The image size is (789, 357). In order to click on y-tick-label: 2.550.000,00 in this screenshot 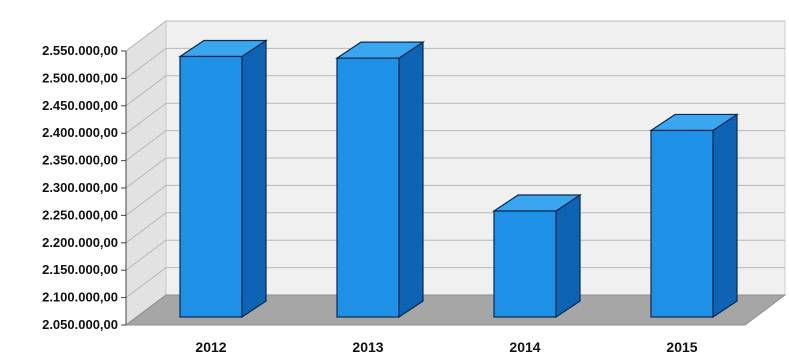, I will do `click(80, 50)`.